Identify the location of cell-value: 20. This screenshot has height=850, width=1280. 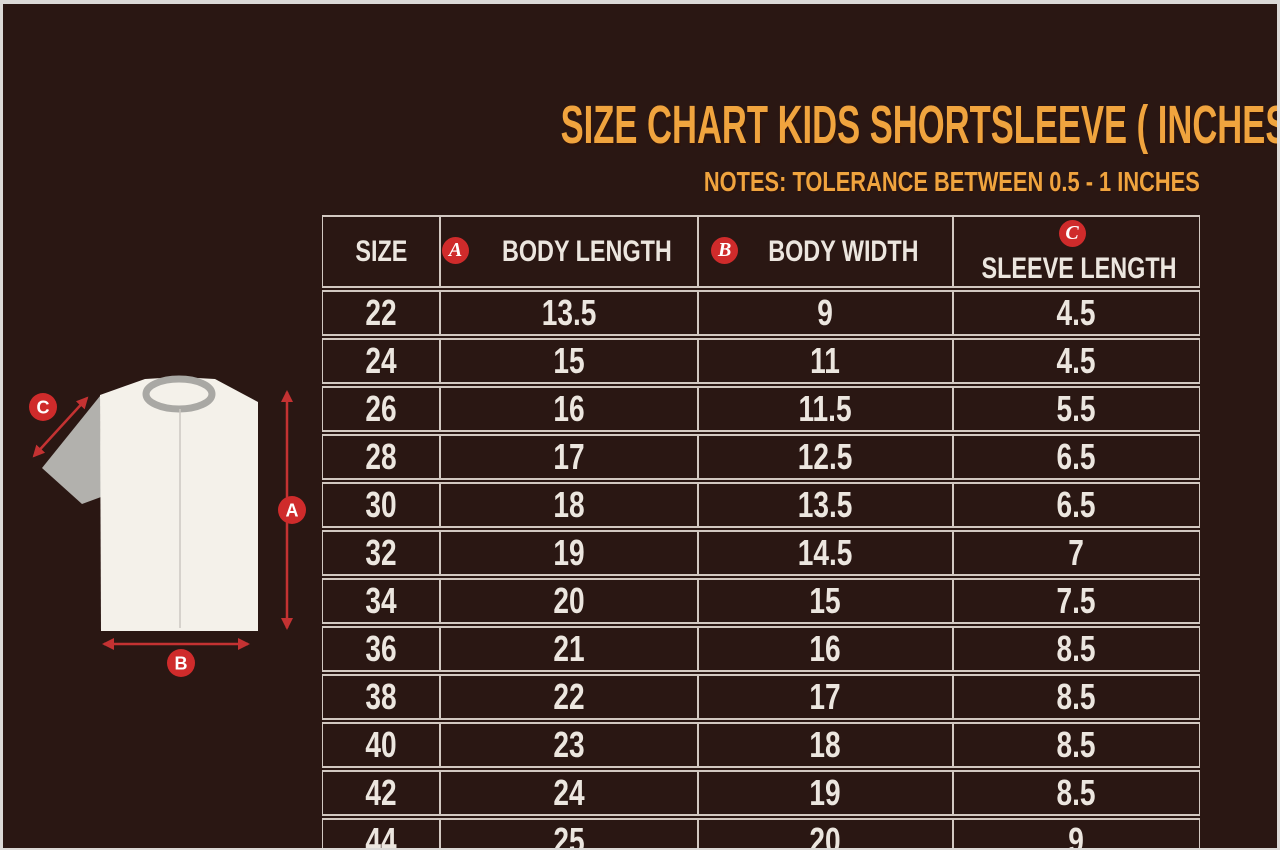
(825, 835).